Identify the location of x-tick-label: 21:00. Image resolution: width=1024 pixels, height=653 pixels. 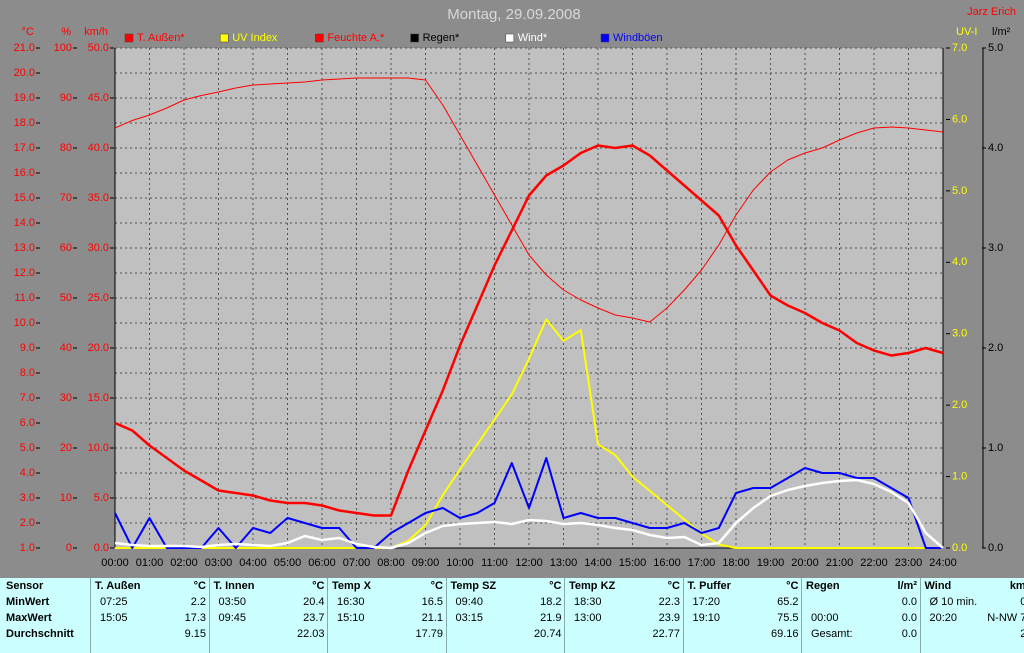
(840, 563).